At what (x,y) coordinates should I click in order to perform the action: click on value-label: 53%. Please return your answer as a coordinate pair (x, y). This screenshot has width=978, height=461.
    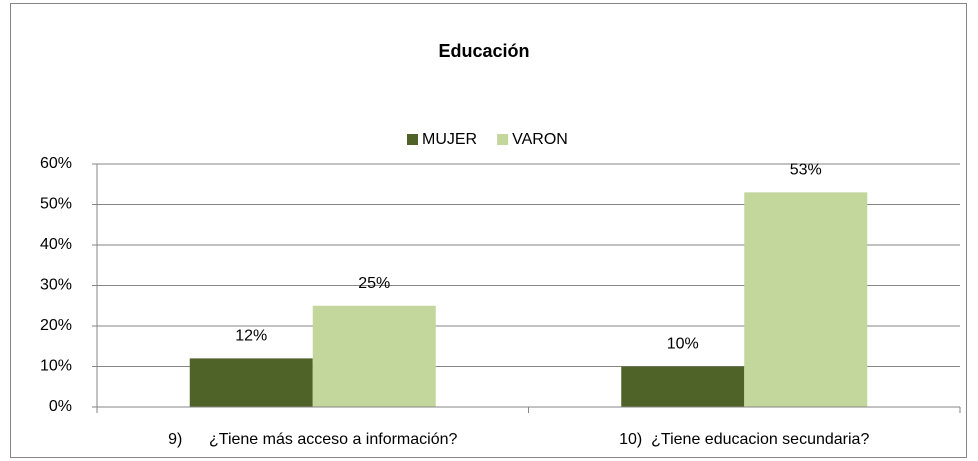
    Looking at the image, I should click on (806, 170).